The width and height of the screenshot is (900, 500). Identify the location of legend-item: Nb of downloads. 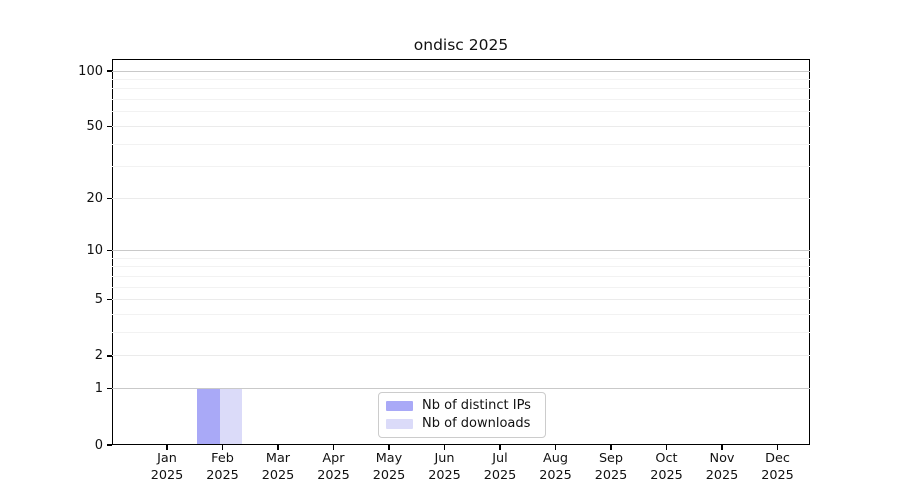
(461, 423).